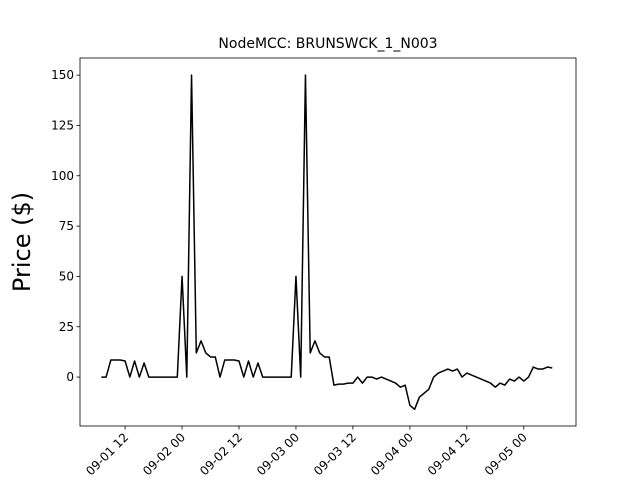 The image size is (640, 480). What do you see at coordinates (506, 454) in the screenshot?
I see `x-tick-label: 09-05 00` at bounding box center [506, 454].